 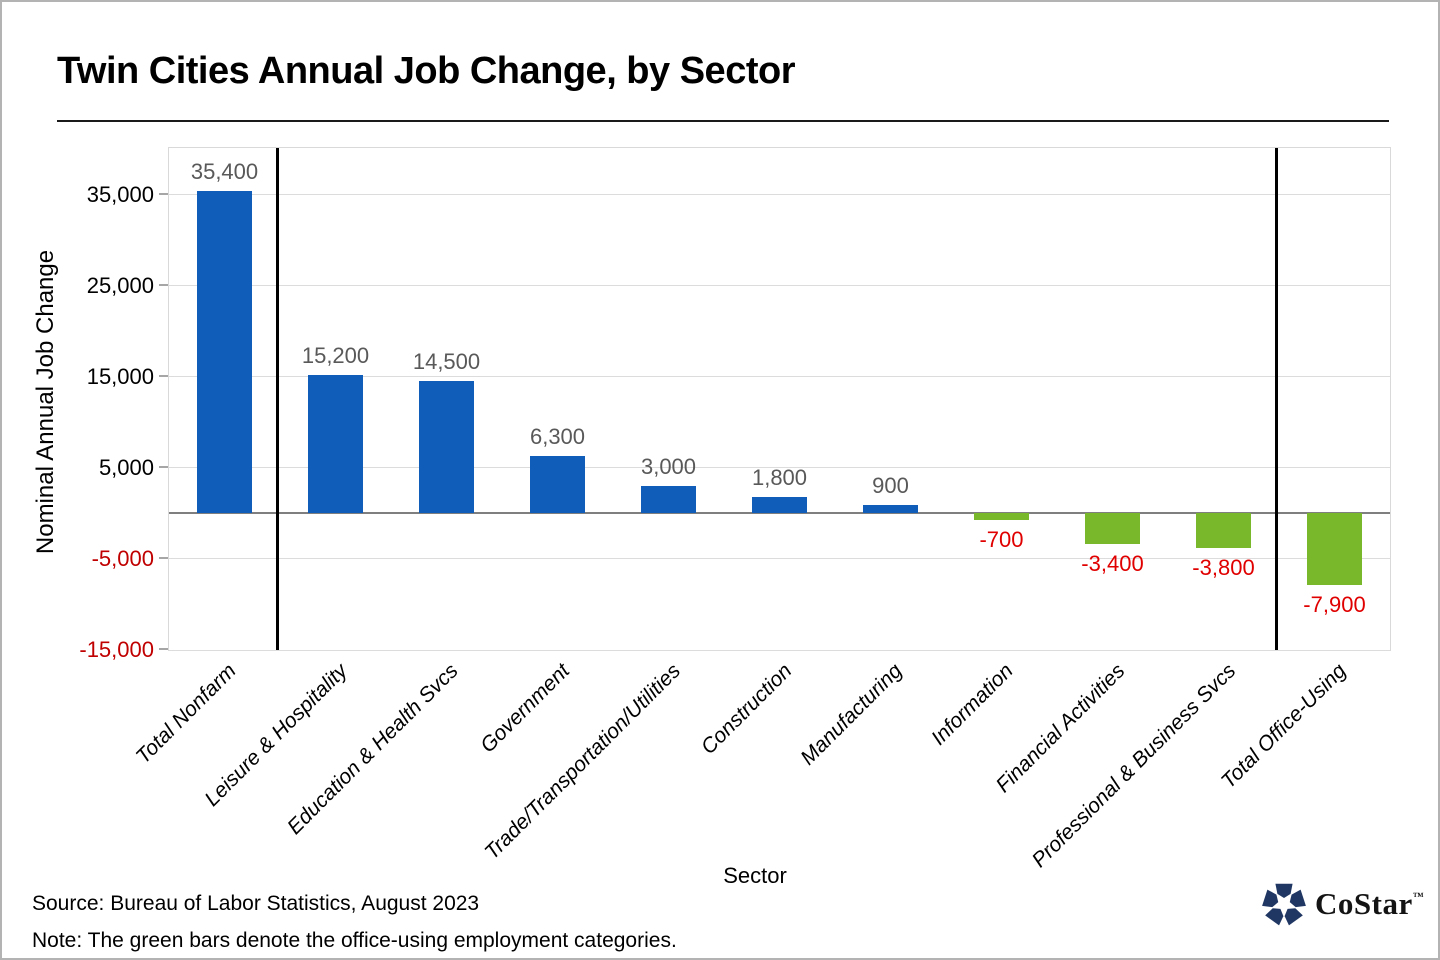 I want to click on y-tick-label: 15,000, so click(x=120, y=376).